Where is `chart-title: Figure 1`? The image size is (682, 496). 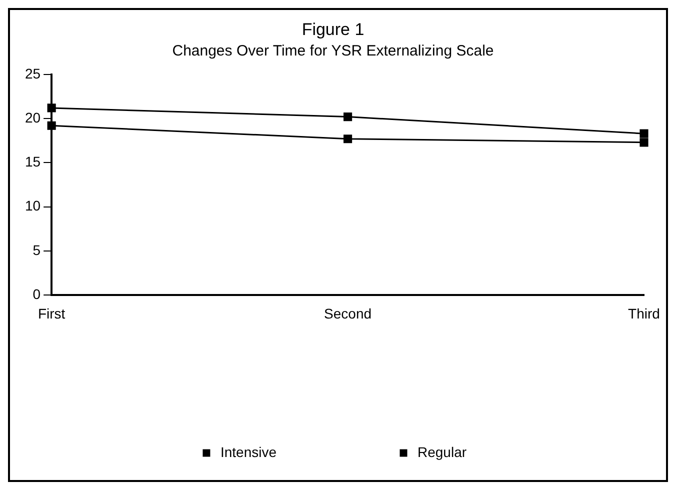 chart-title: Figure 1 is located at coordinates (333, 29).